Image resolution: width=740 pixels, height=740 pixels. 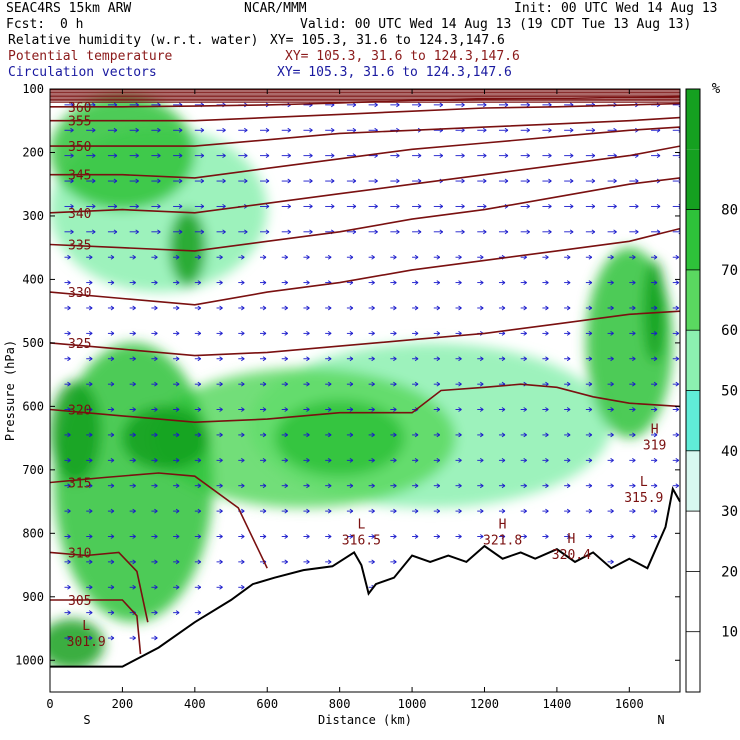 What do you see at coordinates (711, 387) in the screenshot?
I see `colorbar: 10 20 30 40 50 60 70 80%` at bounding box center [711, 387].